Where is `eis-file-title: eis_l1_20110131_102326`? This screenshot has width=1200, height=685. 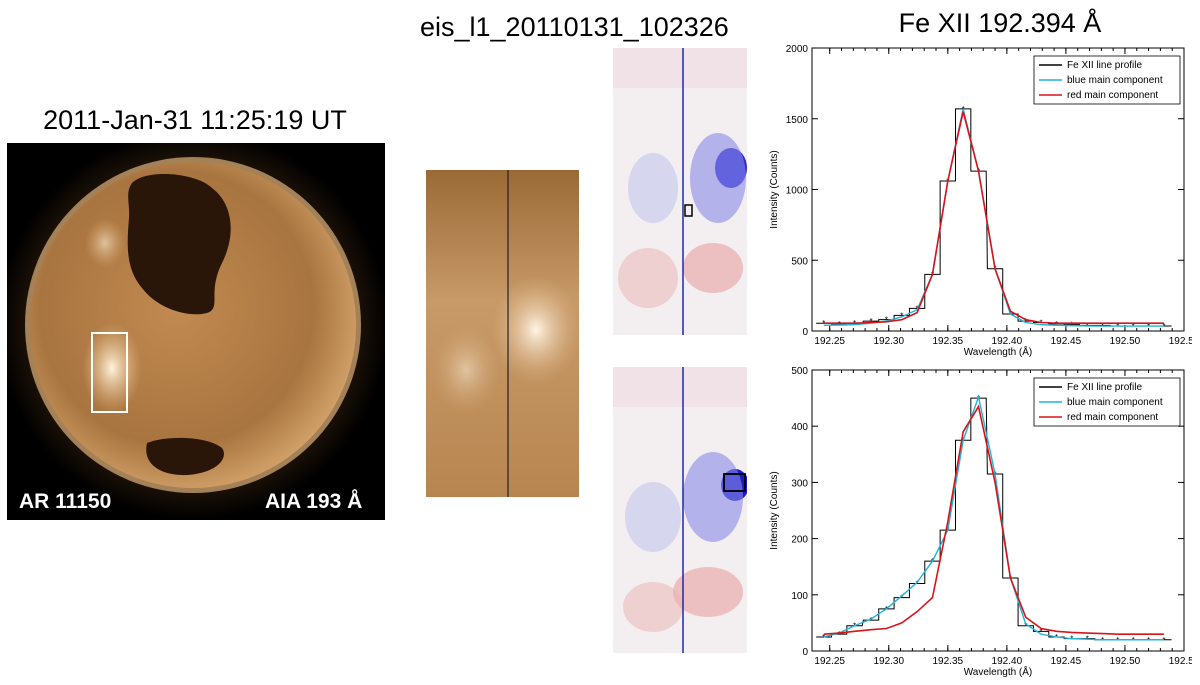 eis-file-title: eis_l1_20110131_102326 is located at coordinates (574, 27).